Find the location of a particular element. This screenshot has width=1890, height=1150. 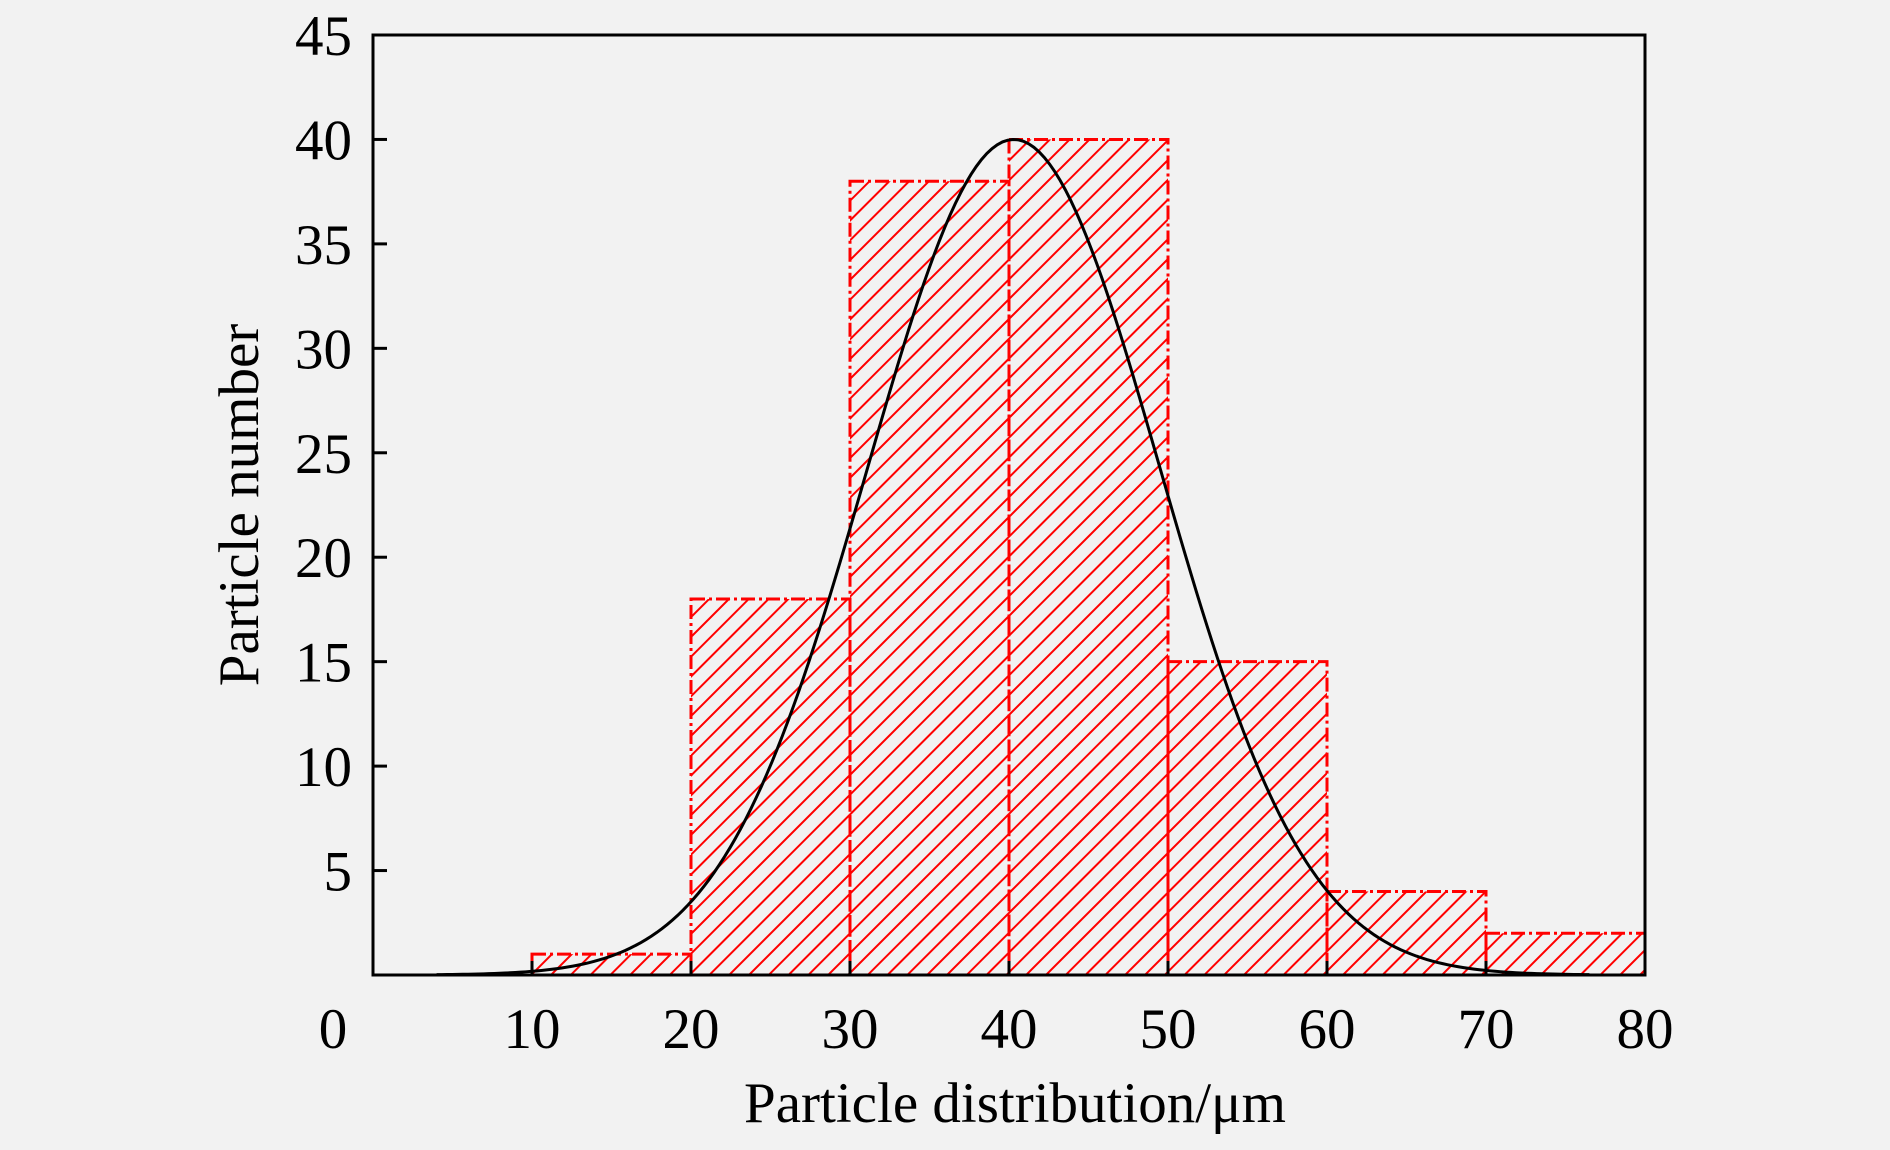

x-tick-label: 0 is located at coordinates (333, 1029).